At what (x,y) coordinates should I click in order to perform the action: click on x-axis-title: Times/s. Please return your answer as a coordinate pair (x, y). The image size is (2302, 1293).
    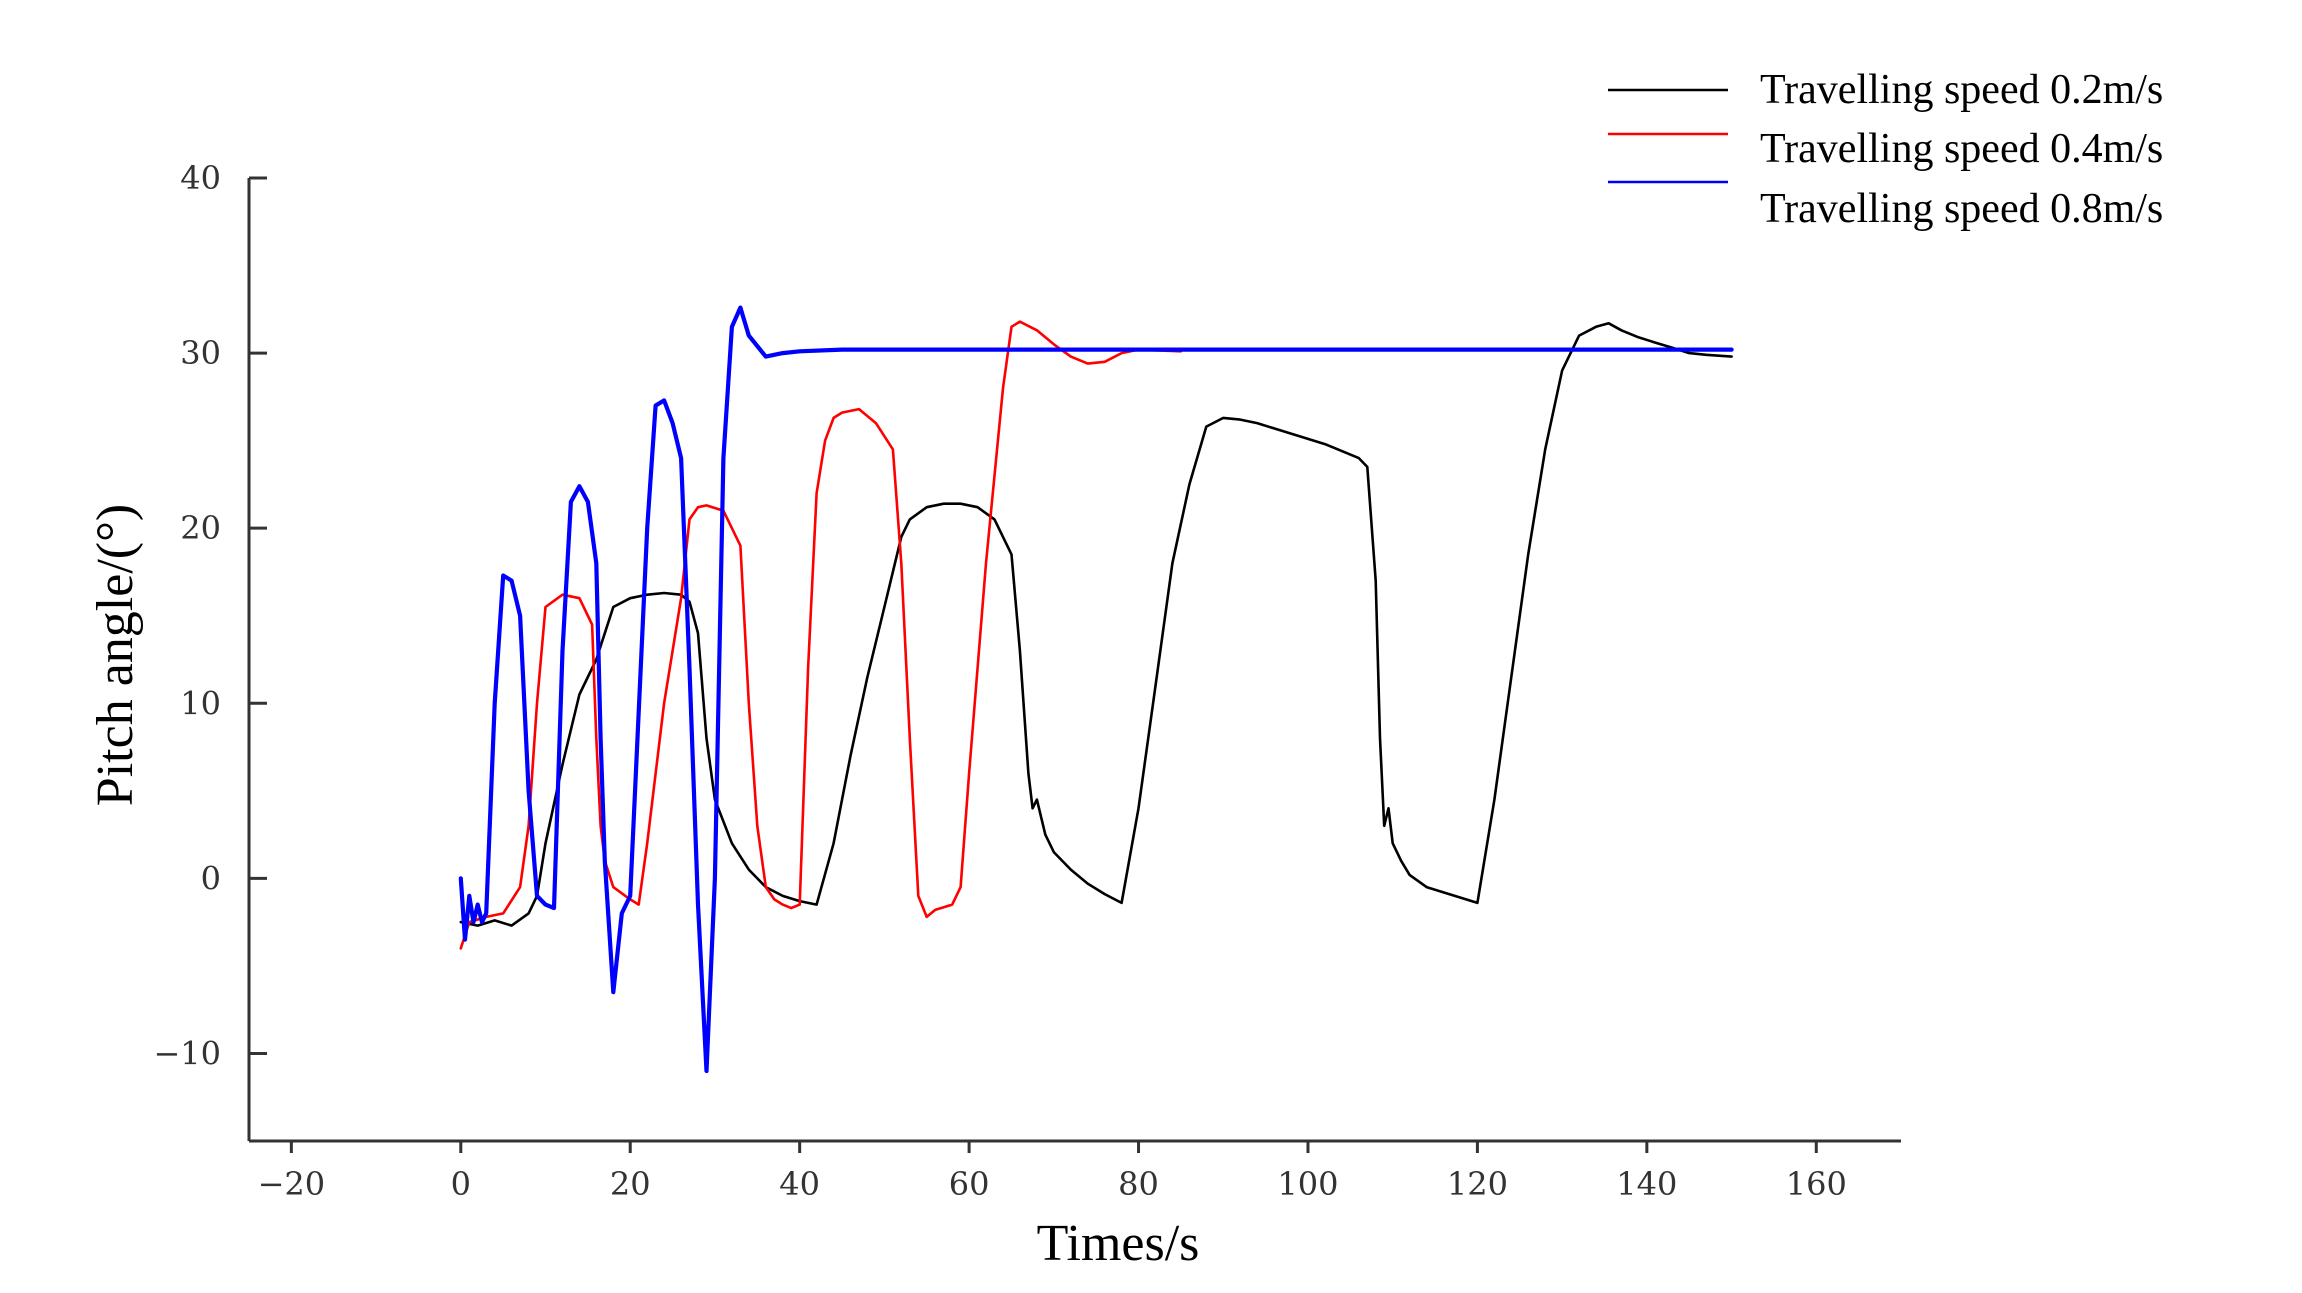
    Looking at the image, I should click on (1118, 1243).